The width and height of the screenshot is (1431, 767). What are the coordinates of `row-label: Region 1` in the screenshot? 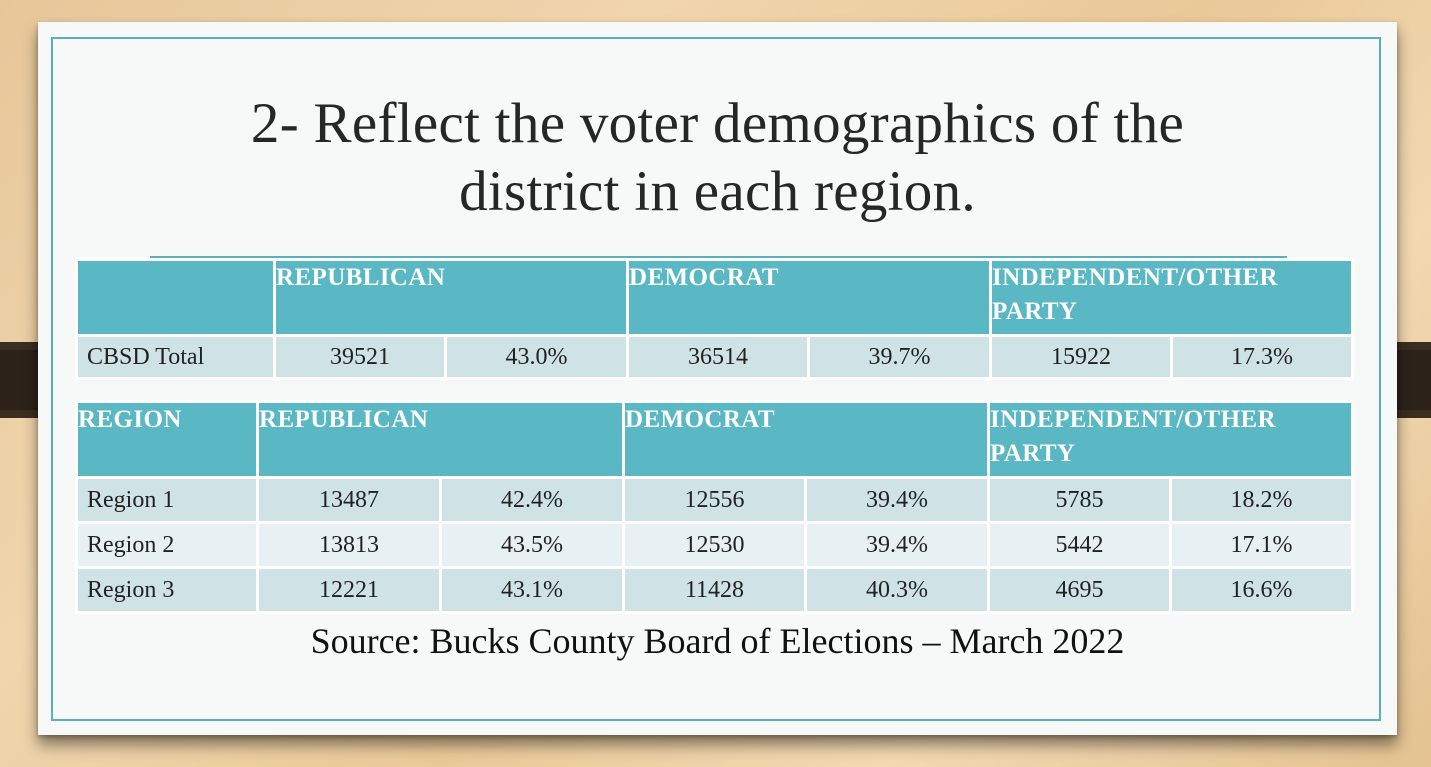 It's located at (167, 500).